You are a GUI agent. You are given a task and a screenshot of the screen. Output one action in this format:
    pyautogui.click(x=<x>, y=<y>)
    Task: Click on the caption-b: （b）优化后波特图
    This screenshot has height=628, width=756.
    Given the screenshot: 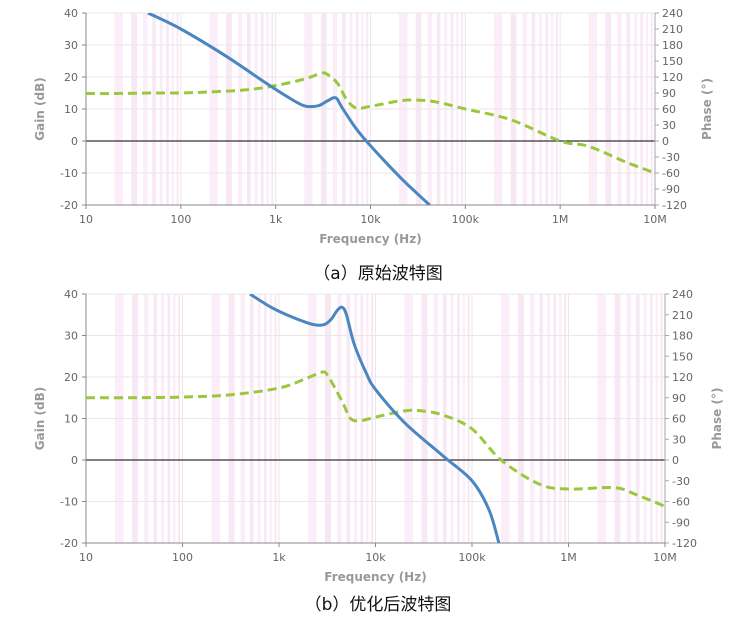 What is the action you would take?
    pyautogui.click(x=378, y=605)
    